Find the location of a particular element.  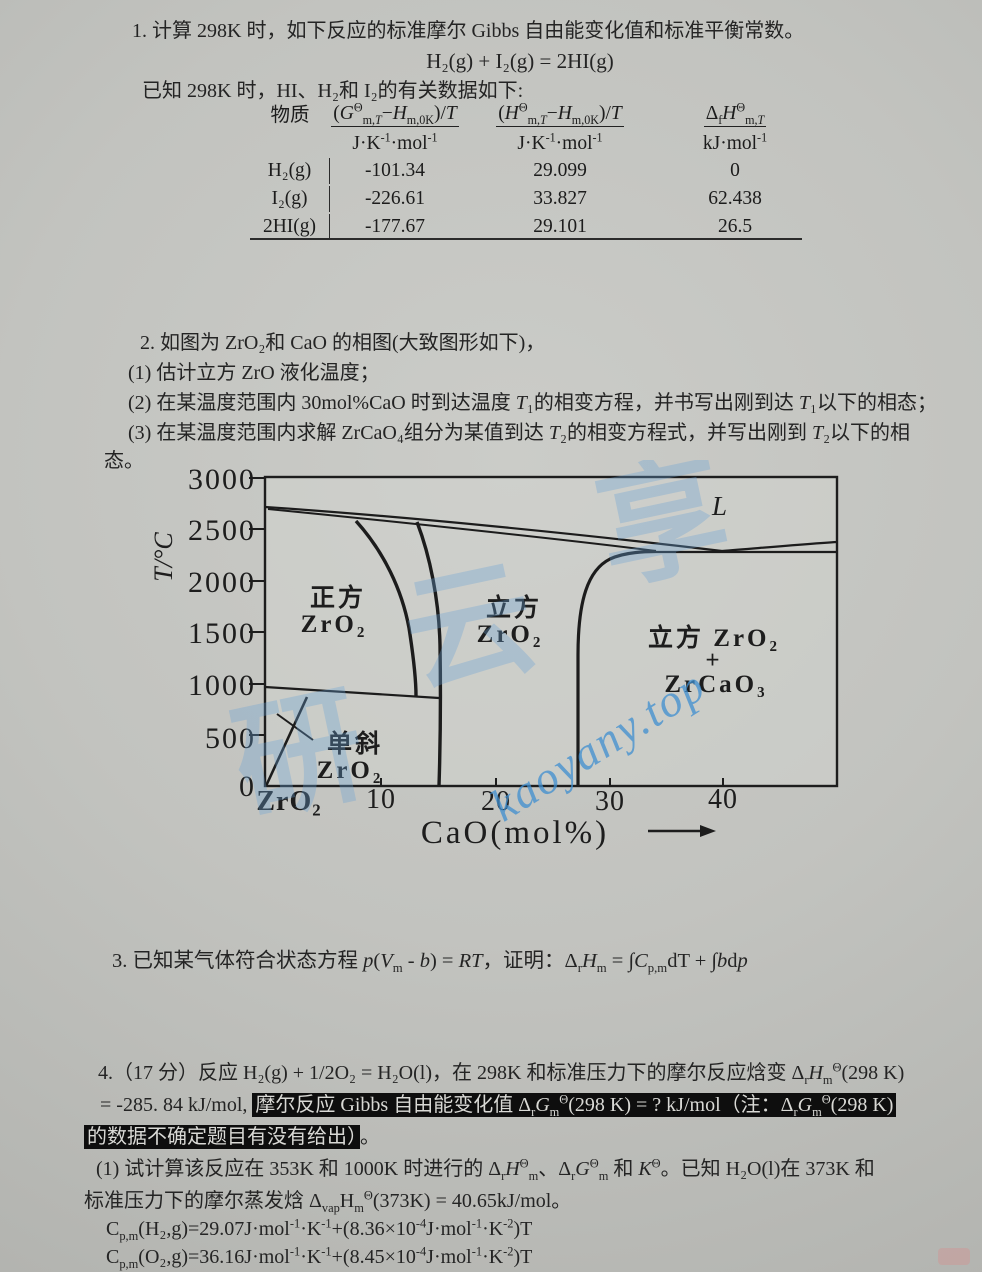

value-cell: -101.34 is located at coordinates (395, 170).